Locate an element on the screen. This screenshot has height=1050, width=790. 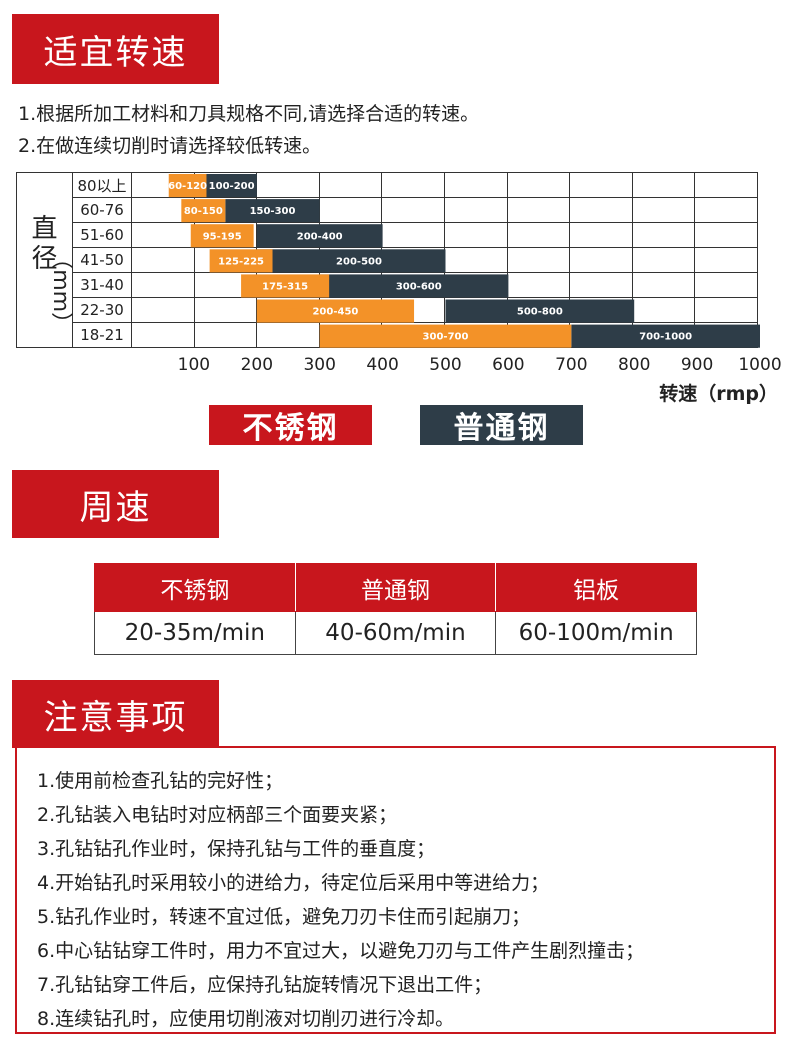
note-2: 2.在做连续切削时请选择较低转速。 is located at coordinates (170, 146).